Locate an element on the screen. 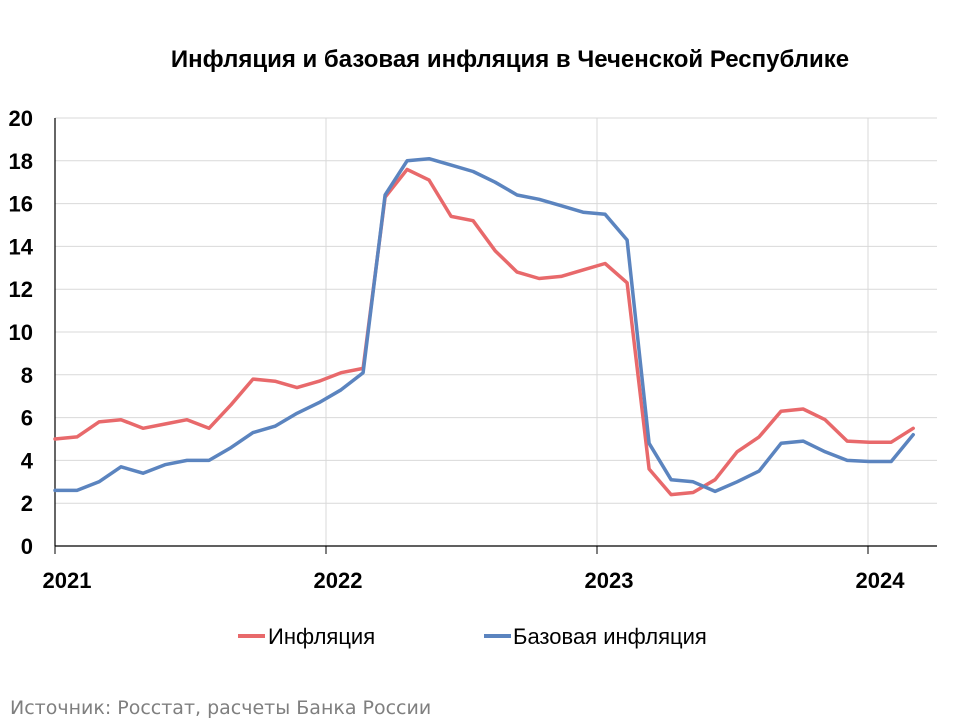  x-tick-label: 2024 is located at coordinates (881, 580).